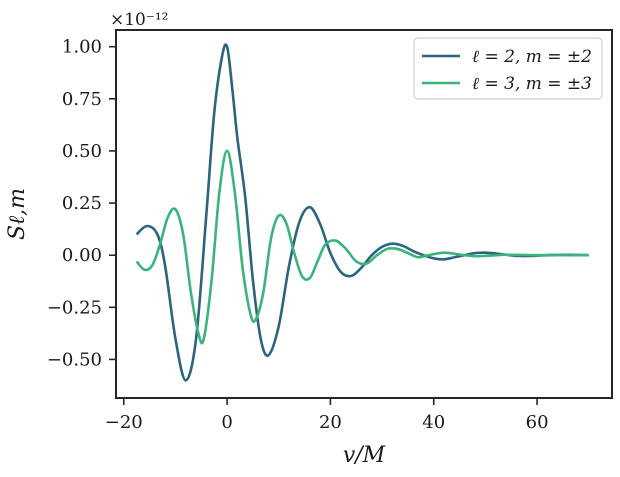 This screenshot has height=477, width=620. What do you see at coordinates (532, 84) in the screenshot?
I see `legend-label-2: ℓ = 3, m = ±3` at bounding box center [532, 84].